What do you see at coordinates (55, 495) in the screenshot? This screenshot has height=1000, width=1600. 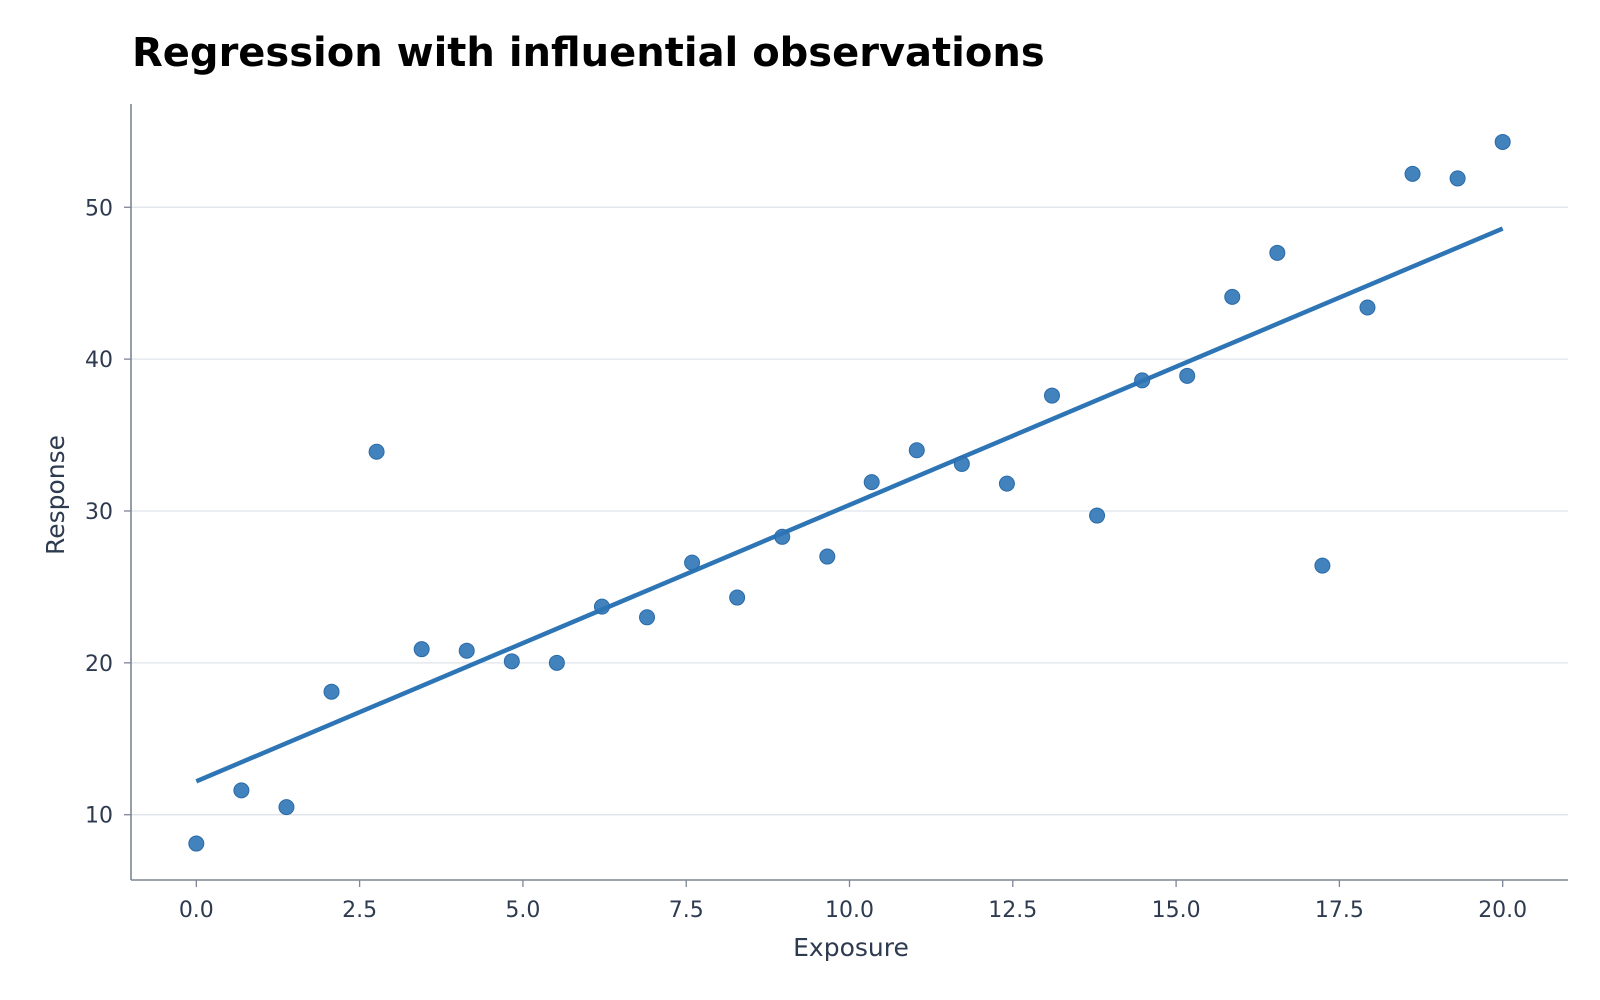 I see `y-axis-label: Response` at bounding box center [55, 495].